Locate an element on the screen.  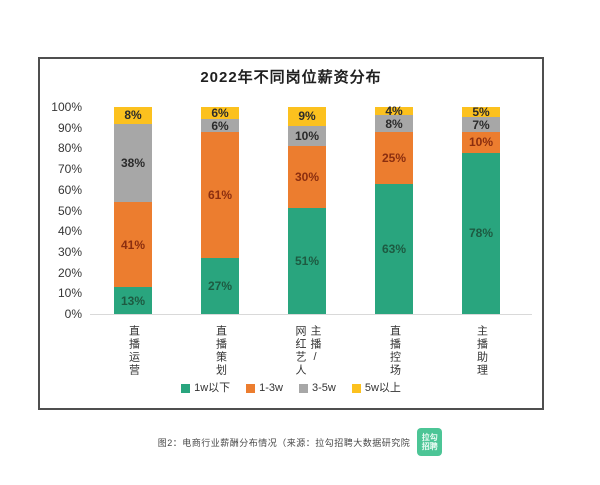
x-axis-label-column: 主播助理 is located at coordinates (481, 351).